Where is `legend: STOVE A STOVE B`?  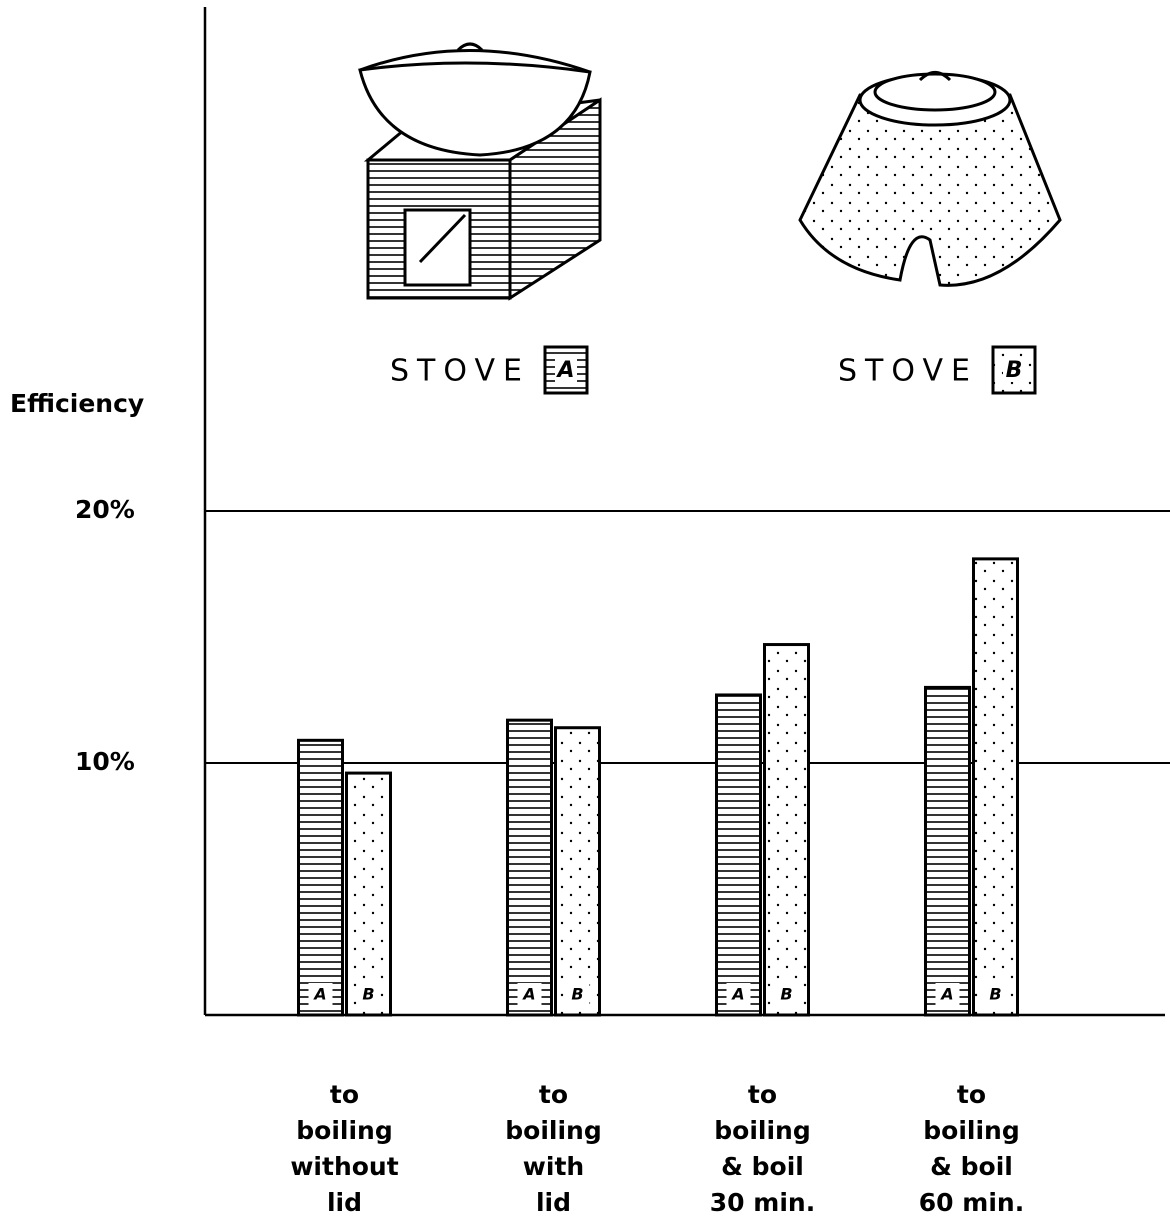 legend: STOVE A STOVE B is located at coordinates (713, 370).